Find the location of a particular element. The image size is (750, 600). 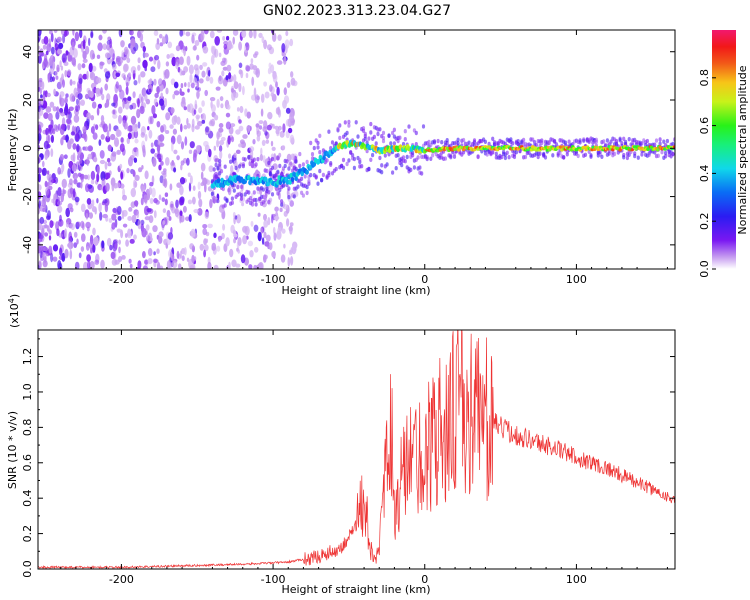

y-tick-label: -40 is located at coordinates (27, 245).